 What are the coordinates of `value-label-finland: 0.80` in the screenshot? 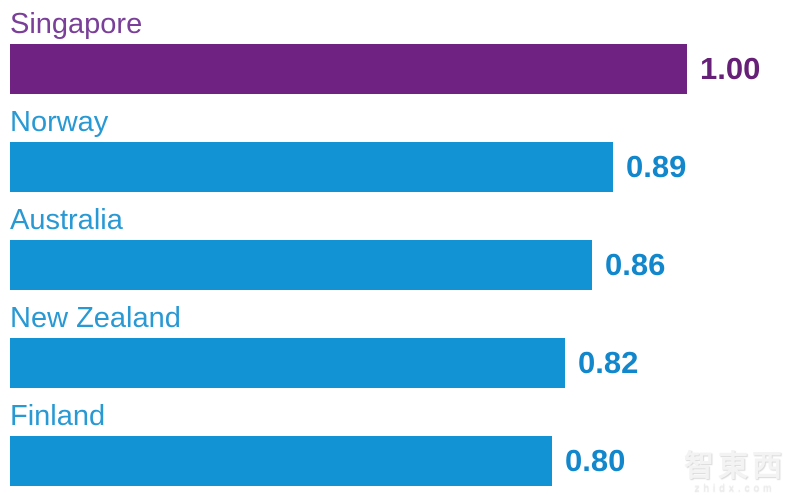 It's located at (595, 460).